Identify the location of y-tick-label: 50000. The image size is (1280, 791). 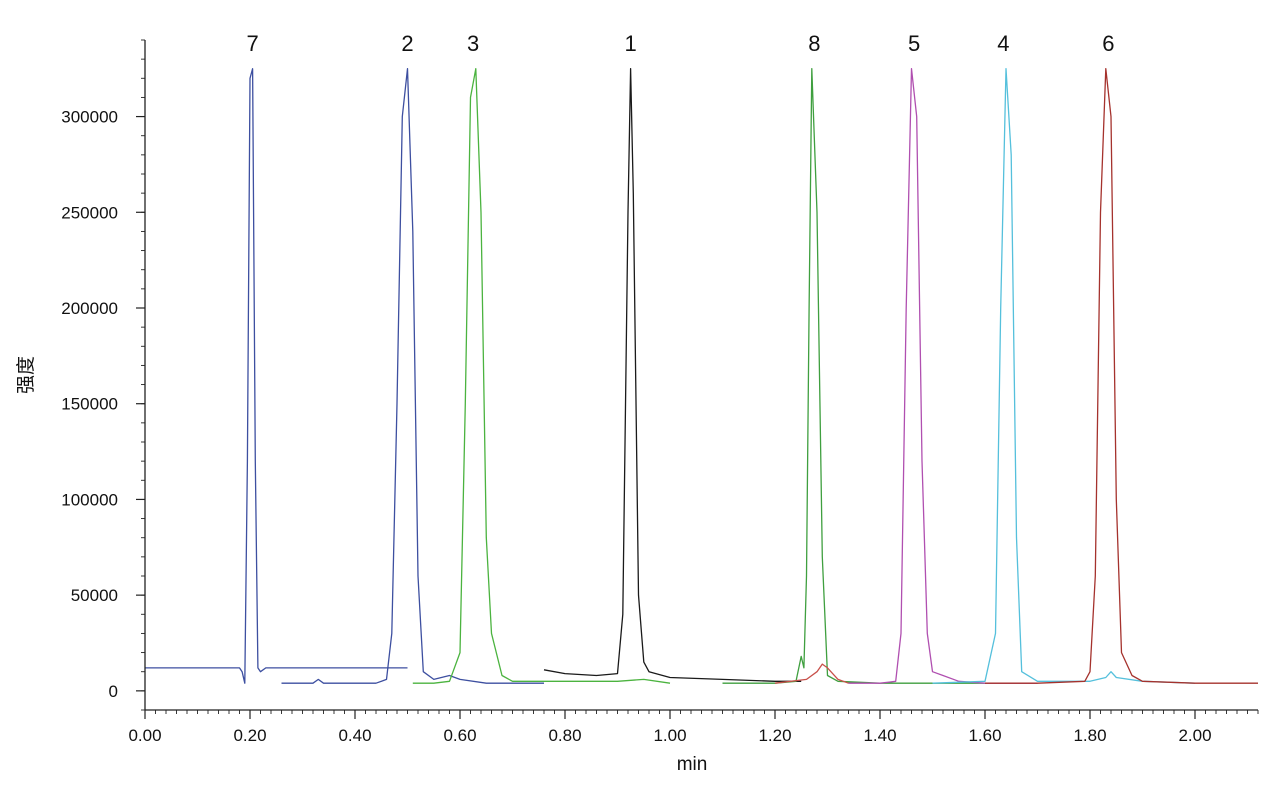
(94, 595).